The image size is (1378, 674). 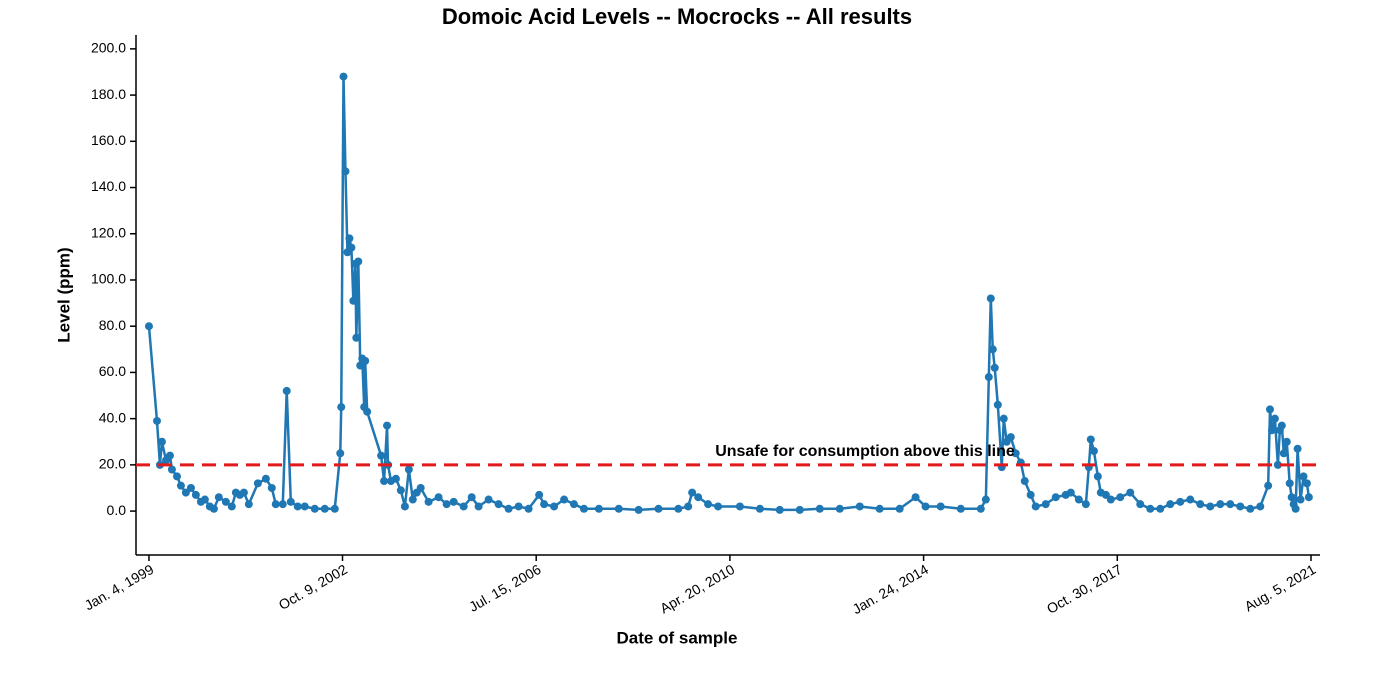 What do you see at coordinates (108, 94) in the screenshot?
I see `y-tick-label: 180.0` at bounding box center [108, 94].